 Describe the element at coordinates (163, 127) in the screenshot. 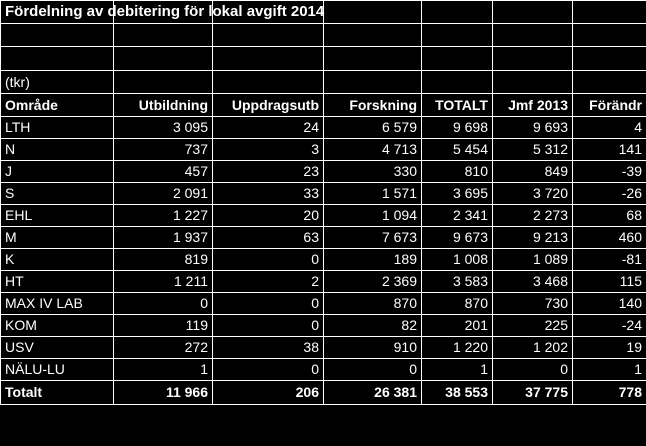

I see `cell-utbildning: 3 095` at that location.